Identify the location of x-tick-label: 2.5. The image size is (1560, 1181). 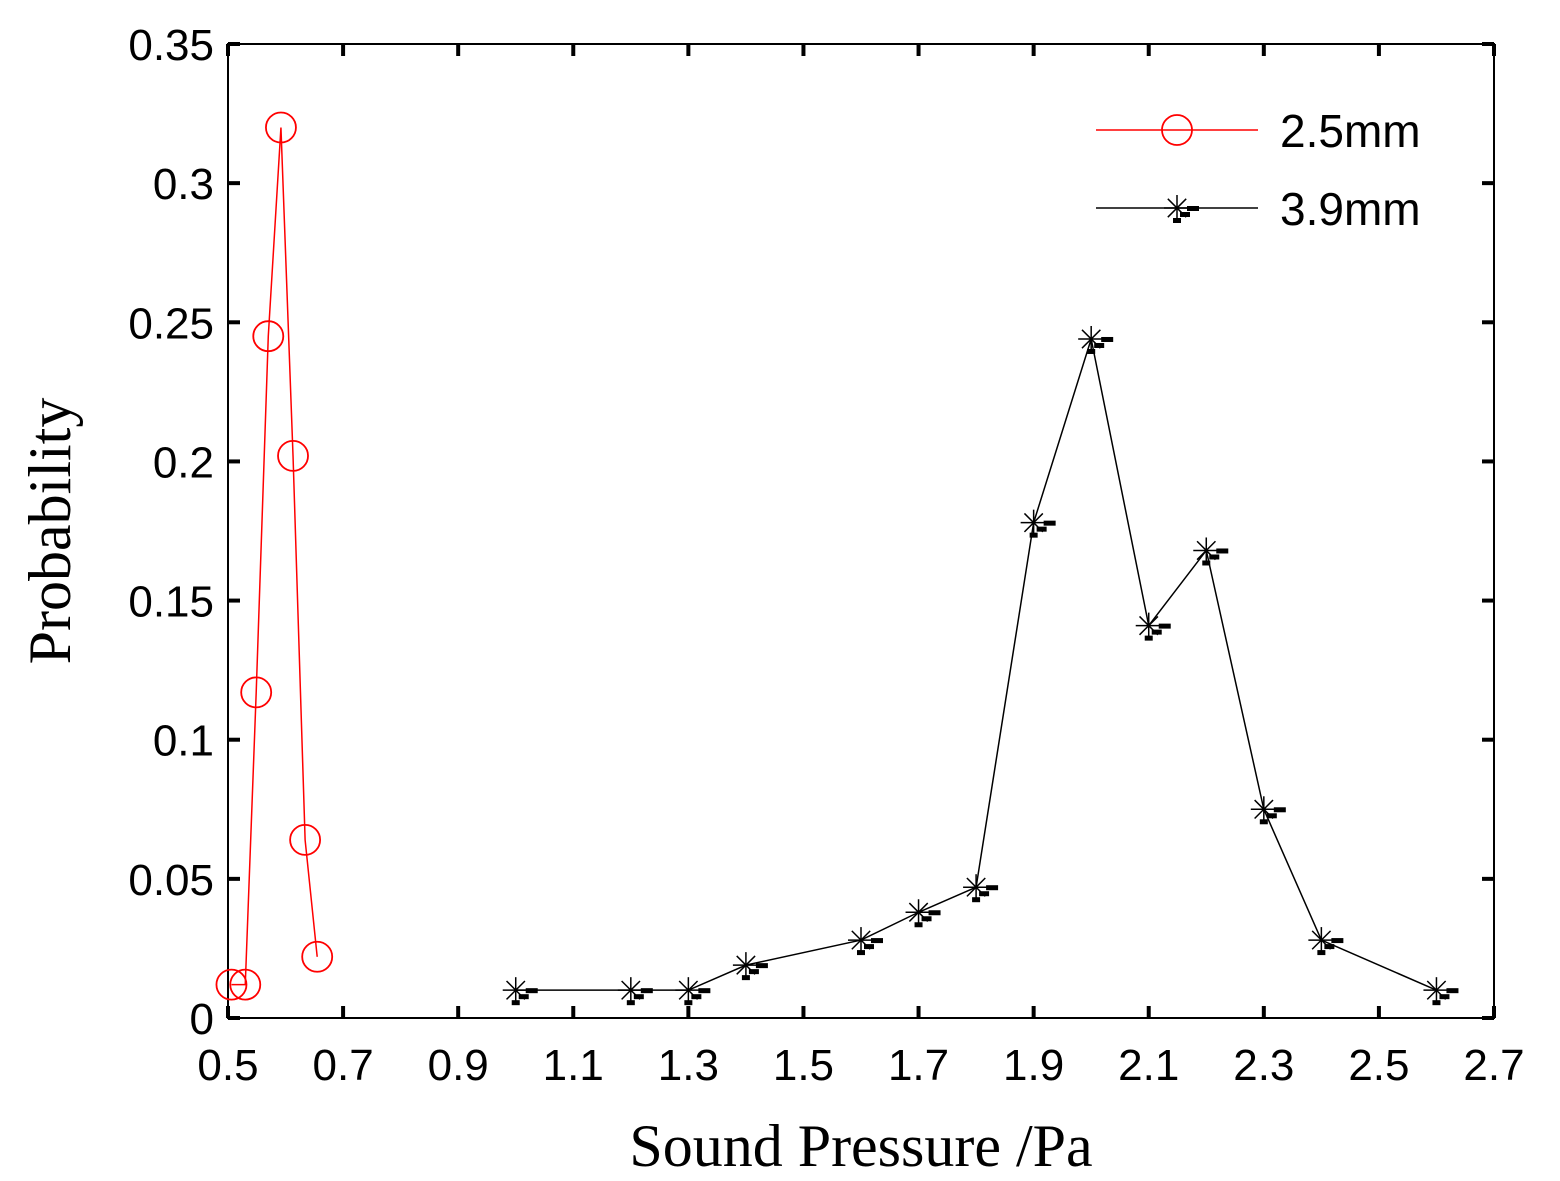
(1378, 1065).